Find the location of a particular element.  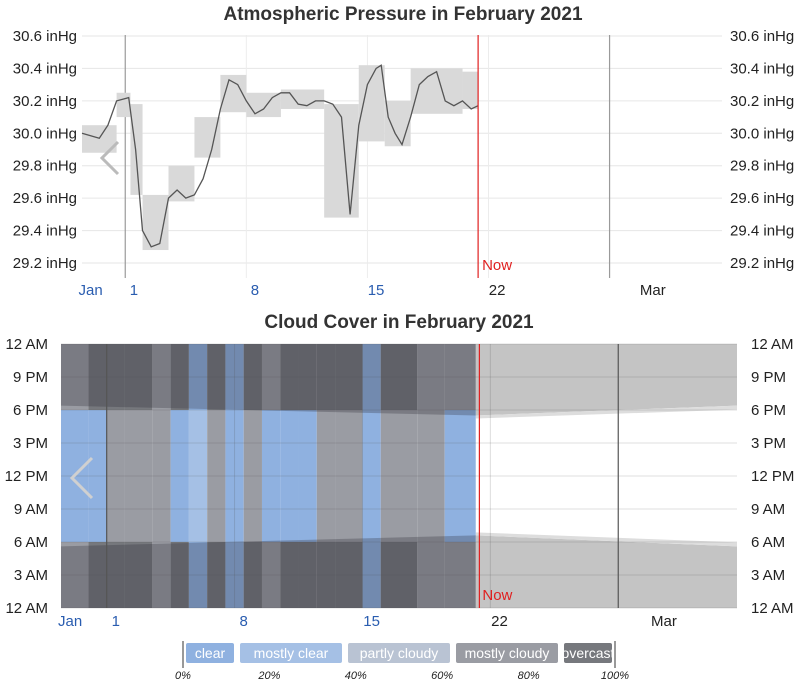

legend-label: partly cloudy is located at coordinates (399, 653).